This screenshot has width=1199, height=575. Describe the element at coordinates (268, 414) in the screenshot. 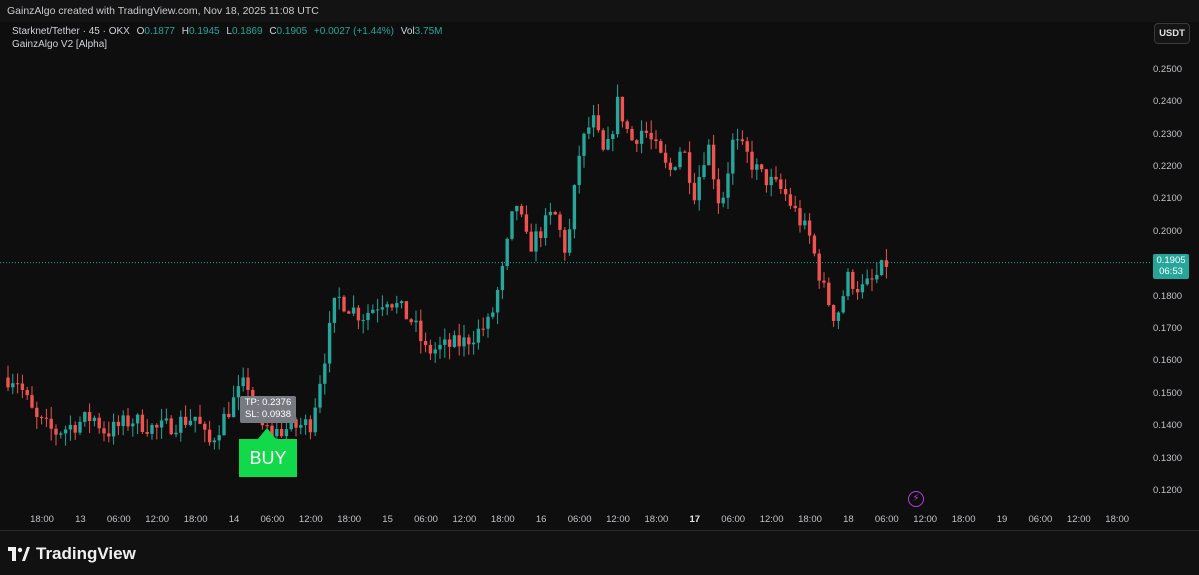

I see `stop-loss: SL: 0.0938` at that location.